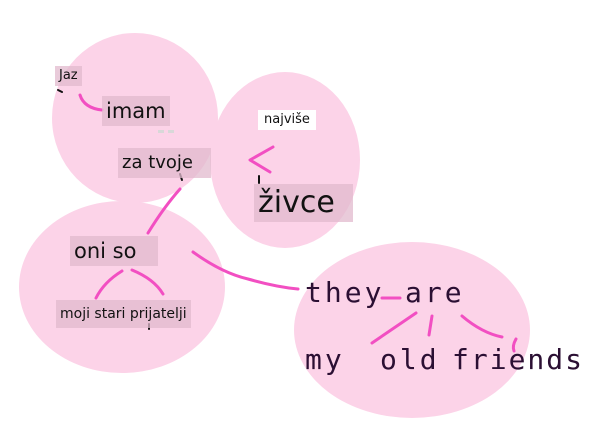 Image resolution: width=600 pixels, height=435 pixels. I want to click on link-zivce-za-tvoje, so click(261, 159).